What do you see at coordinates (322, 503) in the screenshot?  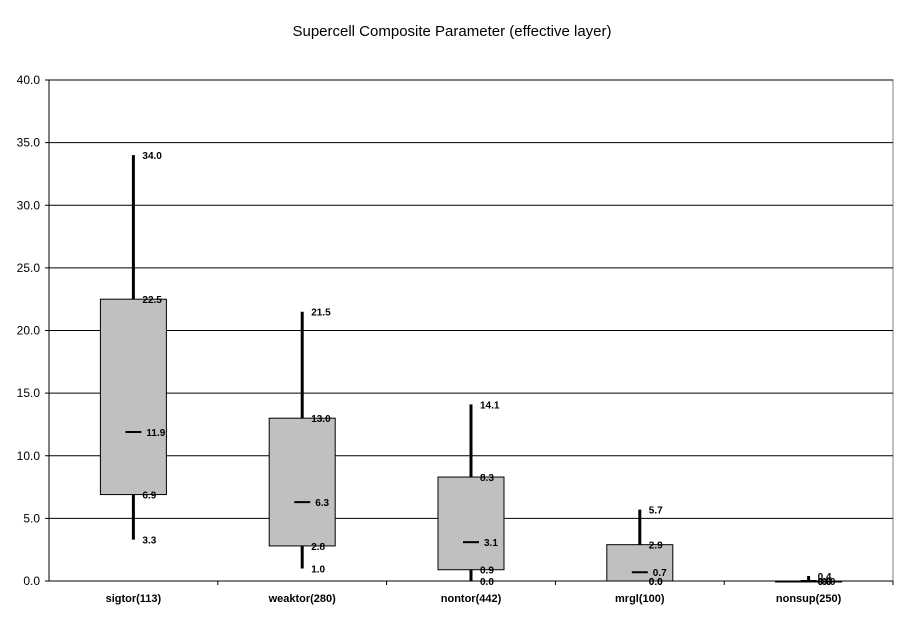 I see `median-label: 6.3` at bounding box center [322, 503].